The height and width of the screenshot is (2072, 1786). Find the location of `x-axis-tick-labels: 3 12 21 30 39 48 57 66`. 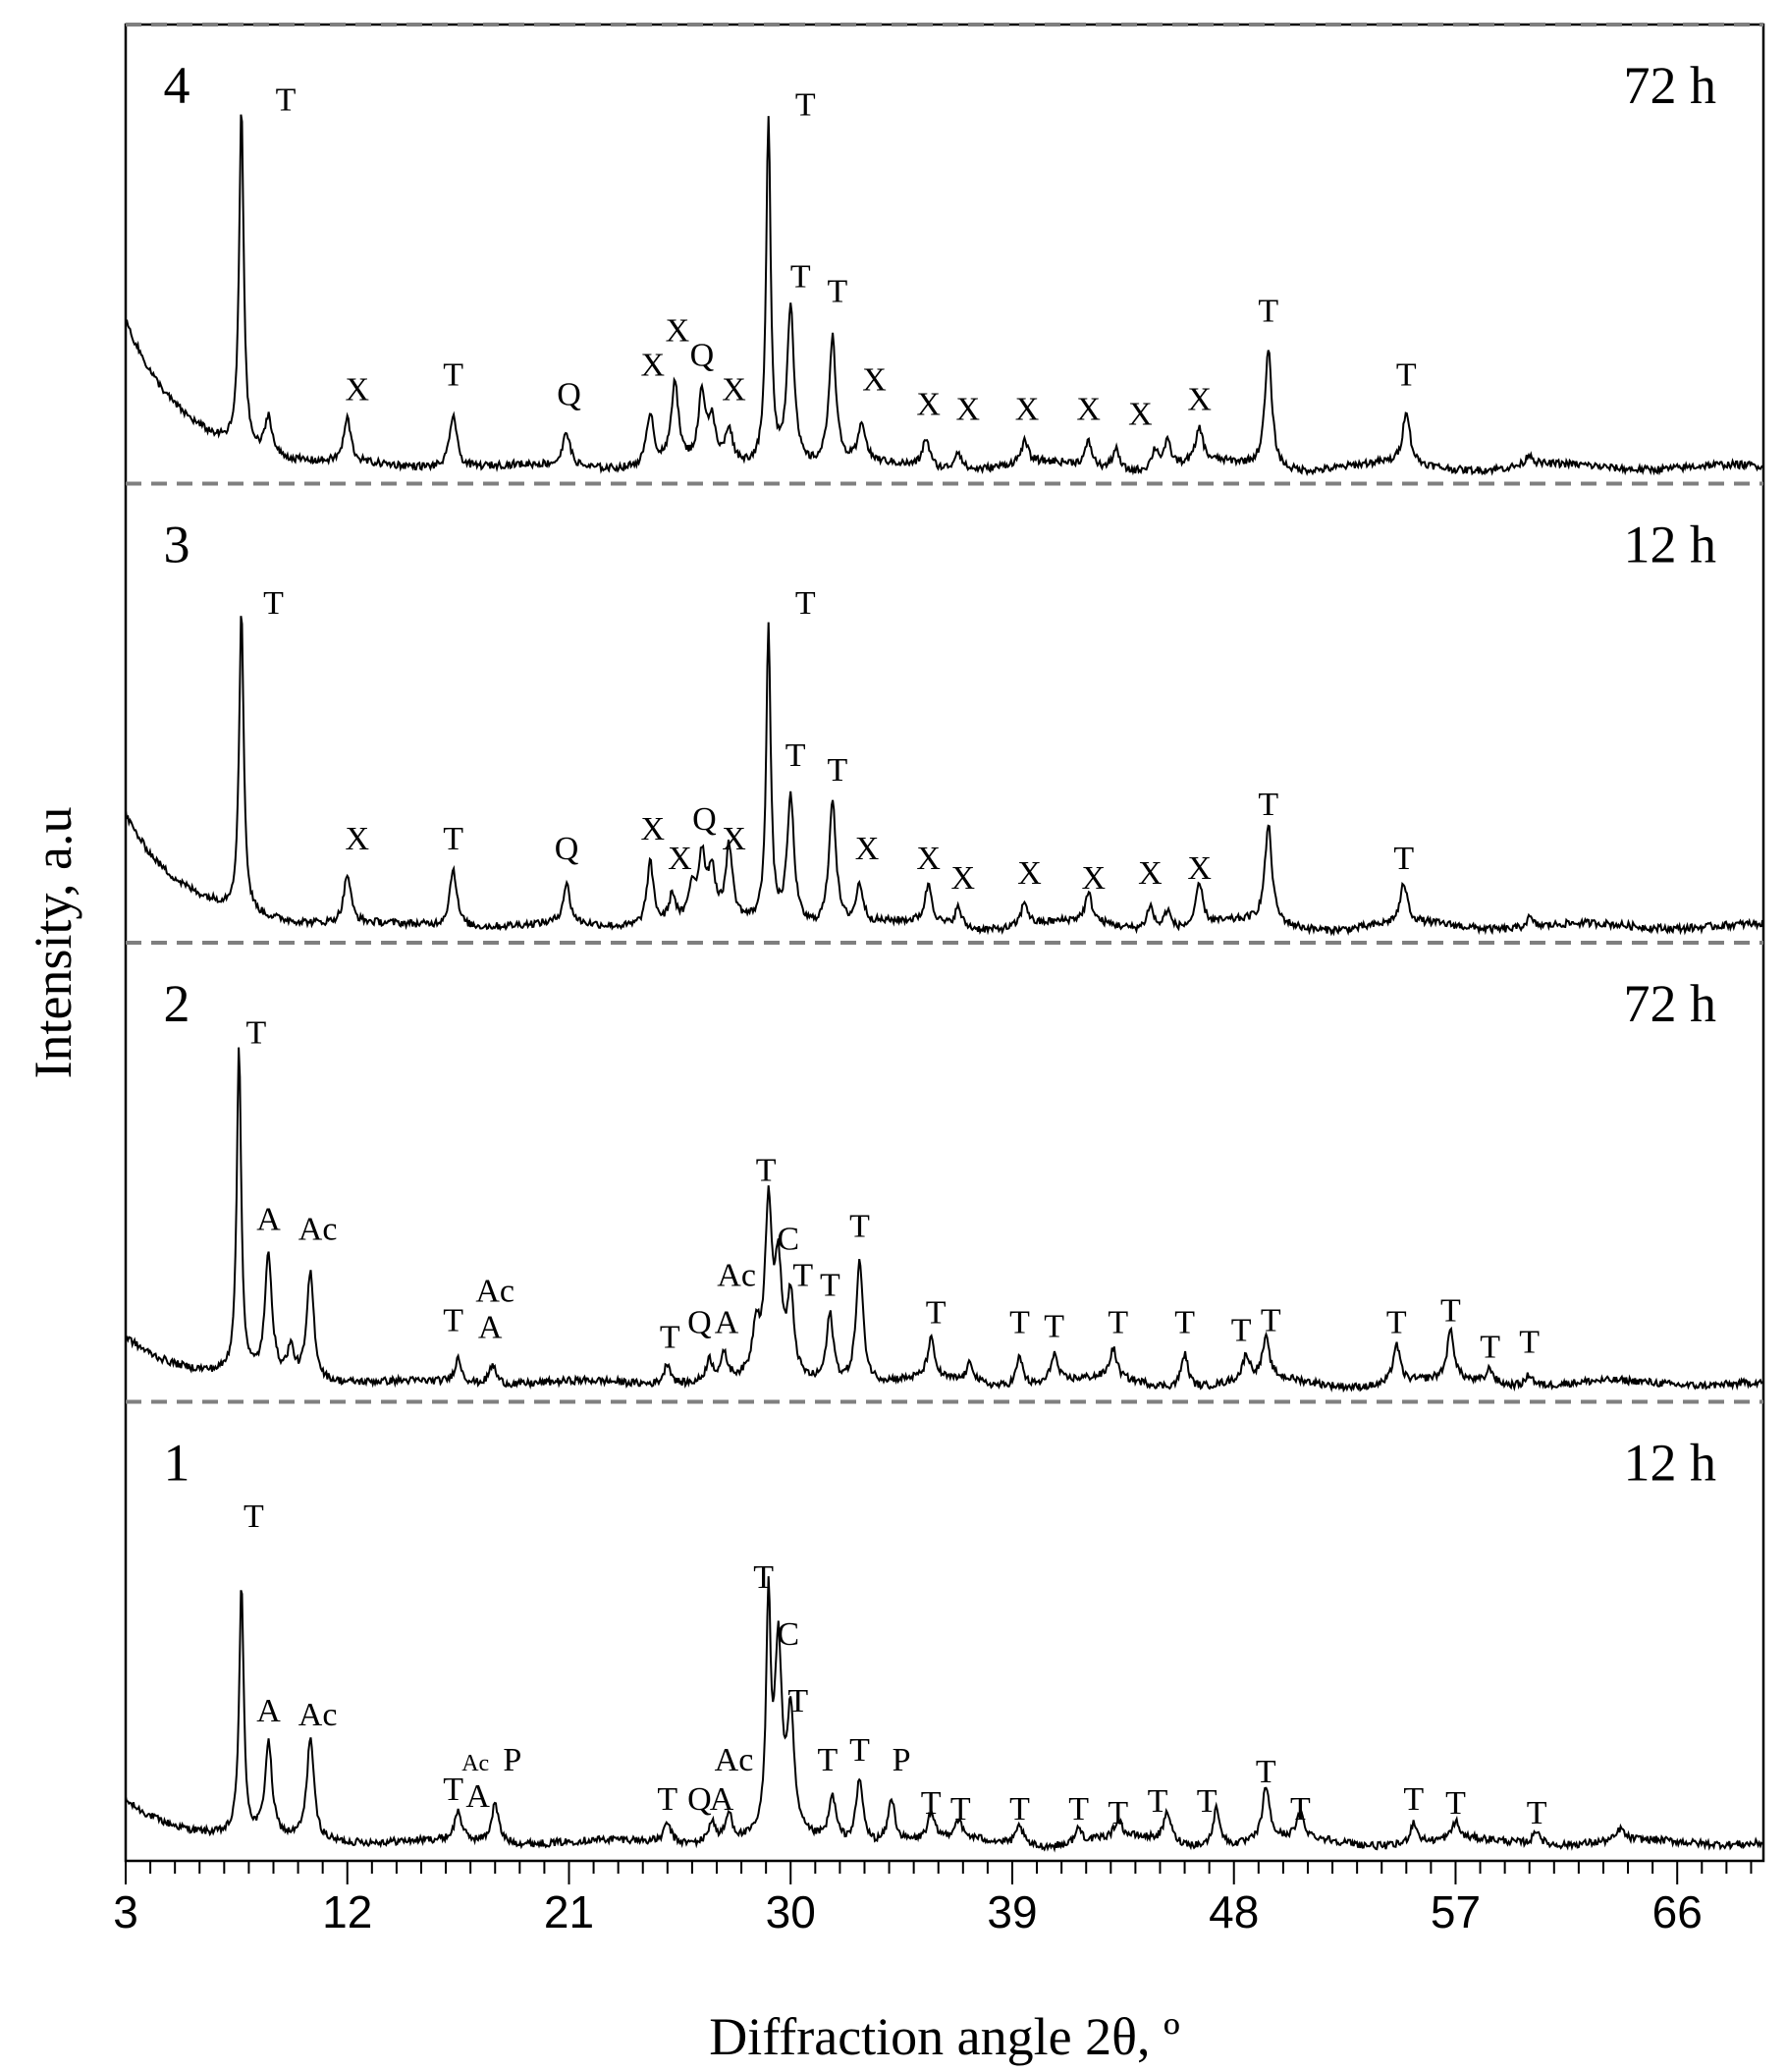

x-axis-tick-labels: 3 12 21 30 39 48 57 66 is located at coordinates (908, 1912).